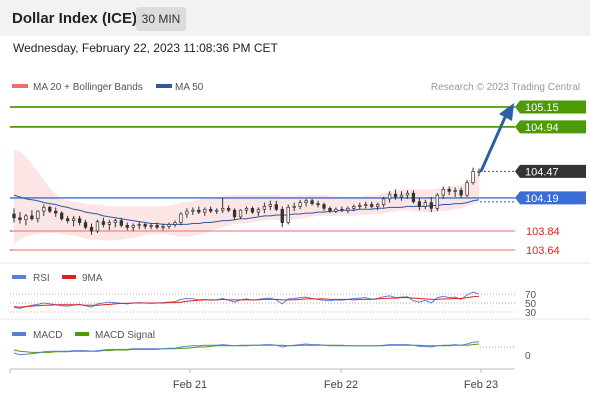  Describe the element at coordinates (493, 143) in the screenshot. I see `forecast-arrow-line` at that location.